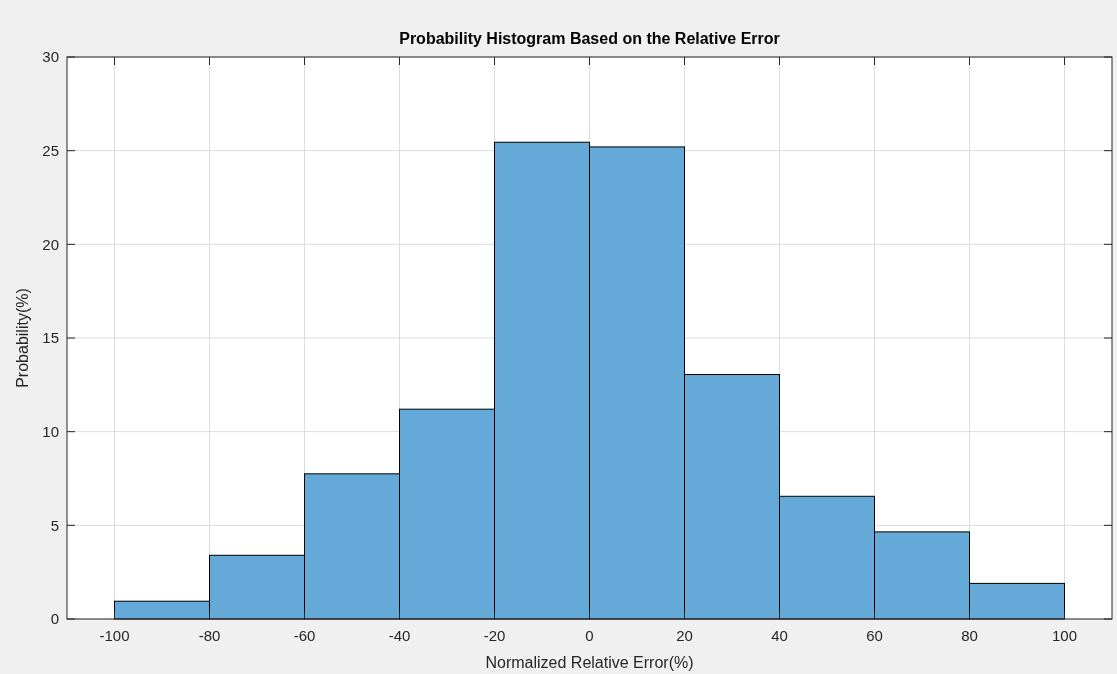 This screenshot has width=1117, height=674. What do you see at coordinates (494, 635) in the screenshot?
I see `x-tick-label: -20` at bounding box center [494, 635].